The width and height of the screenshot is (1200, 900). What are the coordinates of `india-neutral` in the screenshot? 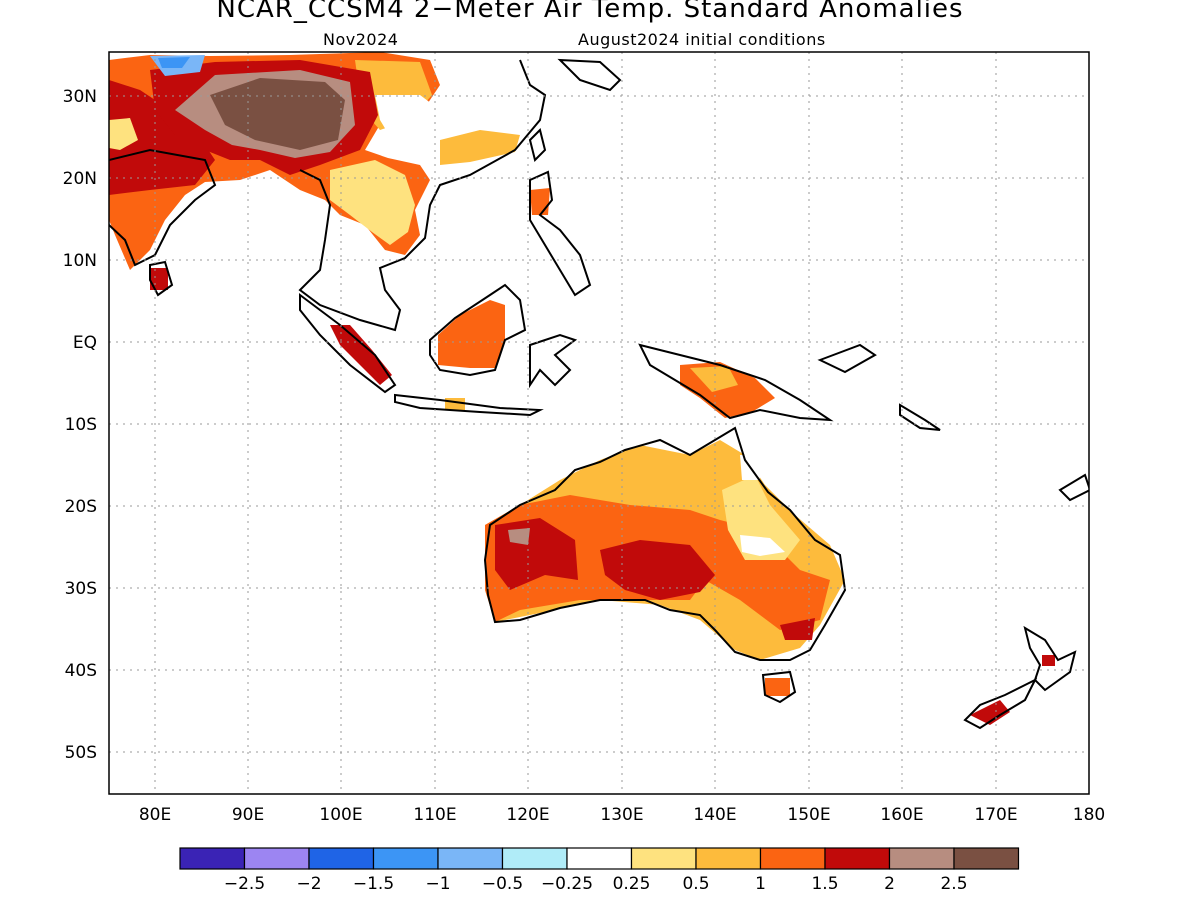 It's located at (123, 134).